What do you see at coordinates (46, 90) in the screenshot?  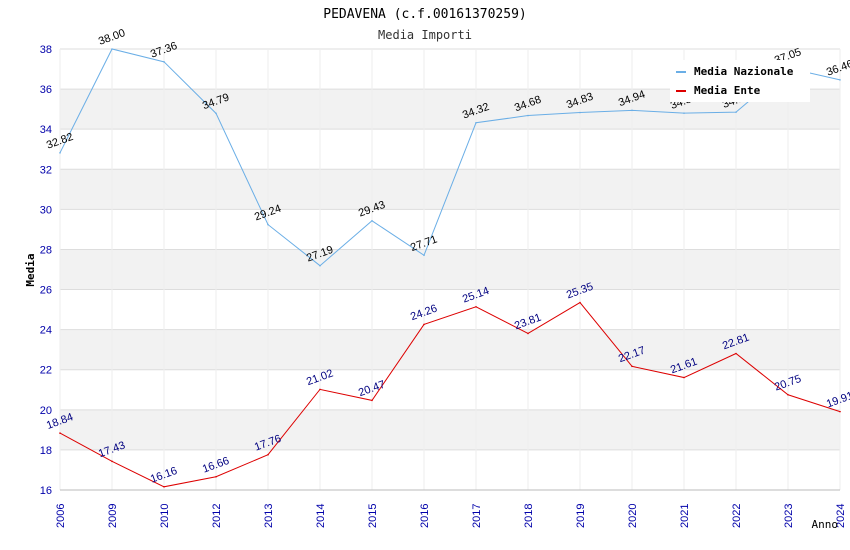 I see `y-tick-label: 36` at bounding box center [46, 90].